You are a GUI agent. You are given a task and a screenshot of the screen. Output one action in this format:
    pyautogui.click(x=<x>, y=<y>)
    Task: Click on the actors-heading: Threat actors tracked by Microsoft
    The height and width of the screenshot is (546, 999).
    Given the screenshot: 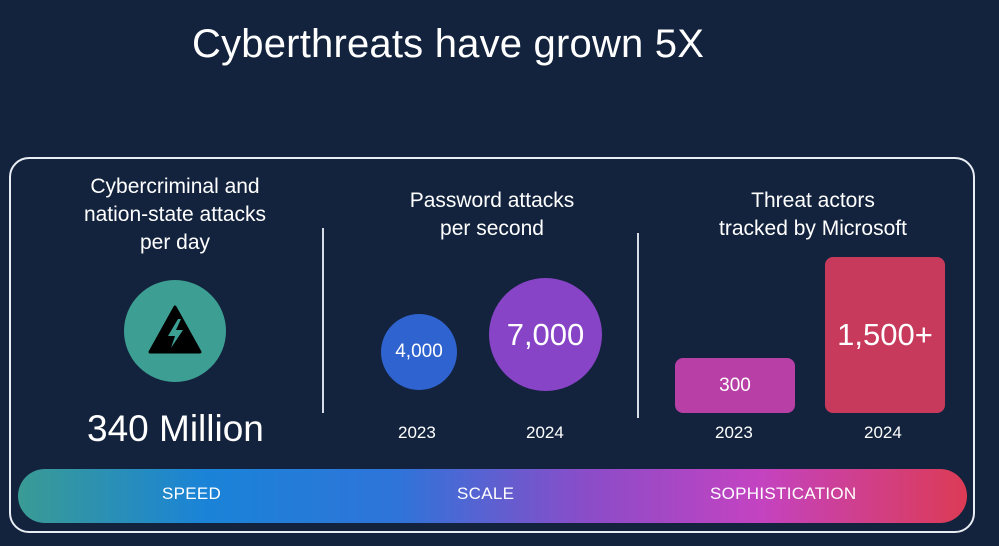 What is the action you would take?
    pyautogui.click(x=813, y=215)
    